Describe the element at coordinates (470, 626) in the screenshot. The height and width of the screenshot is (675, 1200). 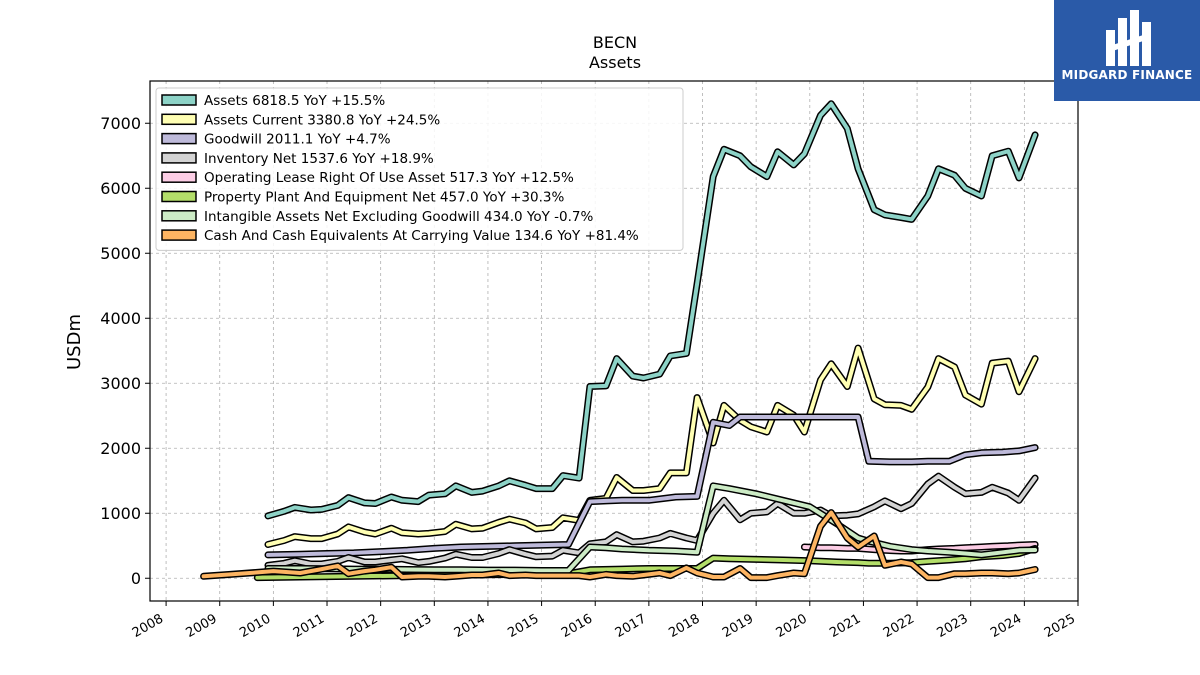
I see `x-tick-label: 2014` at that location.